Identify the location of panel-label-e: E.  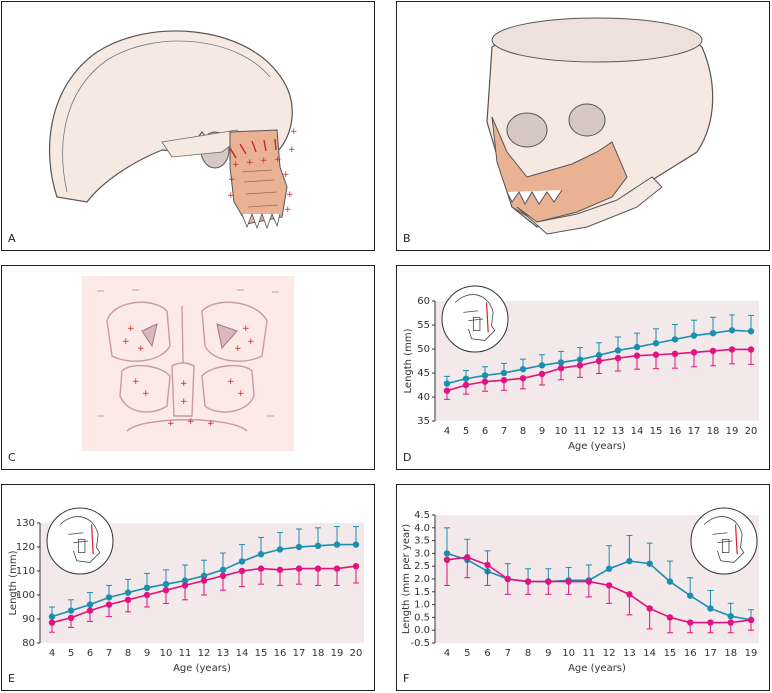
(11, 678).